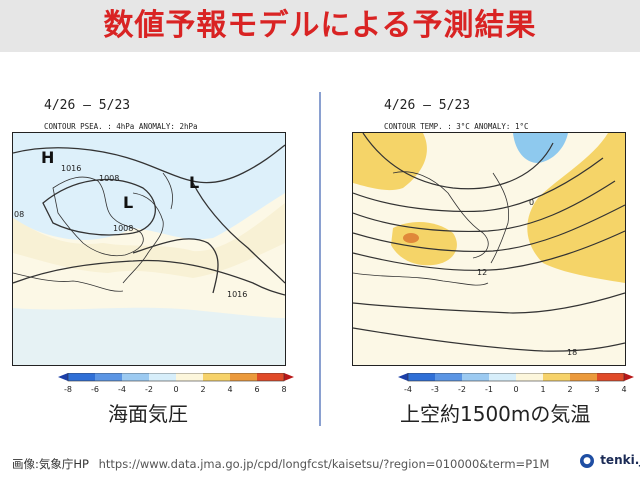  I want to click on isotherm-value-label: 18, so click(572, 352).